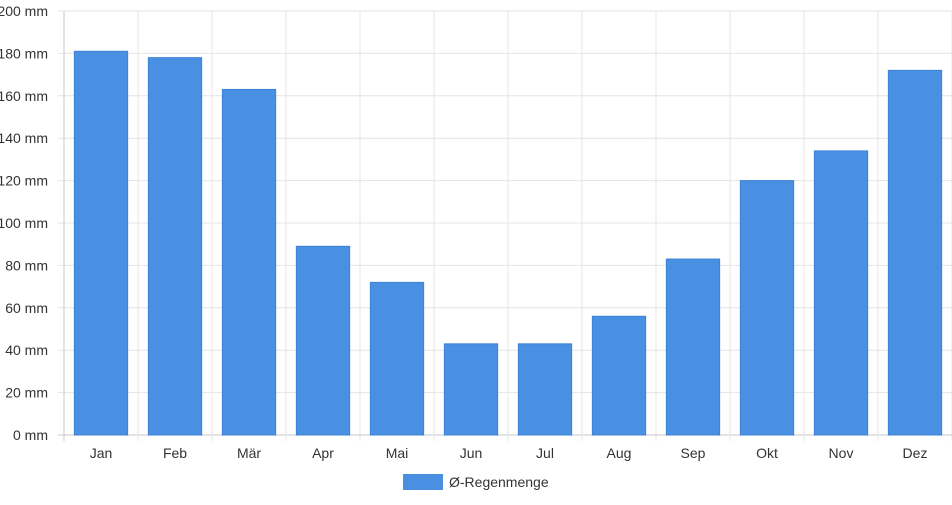  What do you see at coordinates (24, 138) in the screenshot?
I see `y-tick-label: 140 mm` at bounding box center [24, 138].